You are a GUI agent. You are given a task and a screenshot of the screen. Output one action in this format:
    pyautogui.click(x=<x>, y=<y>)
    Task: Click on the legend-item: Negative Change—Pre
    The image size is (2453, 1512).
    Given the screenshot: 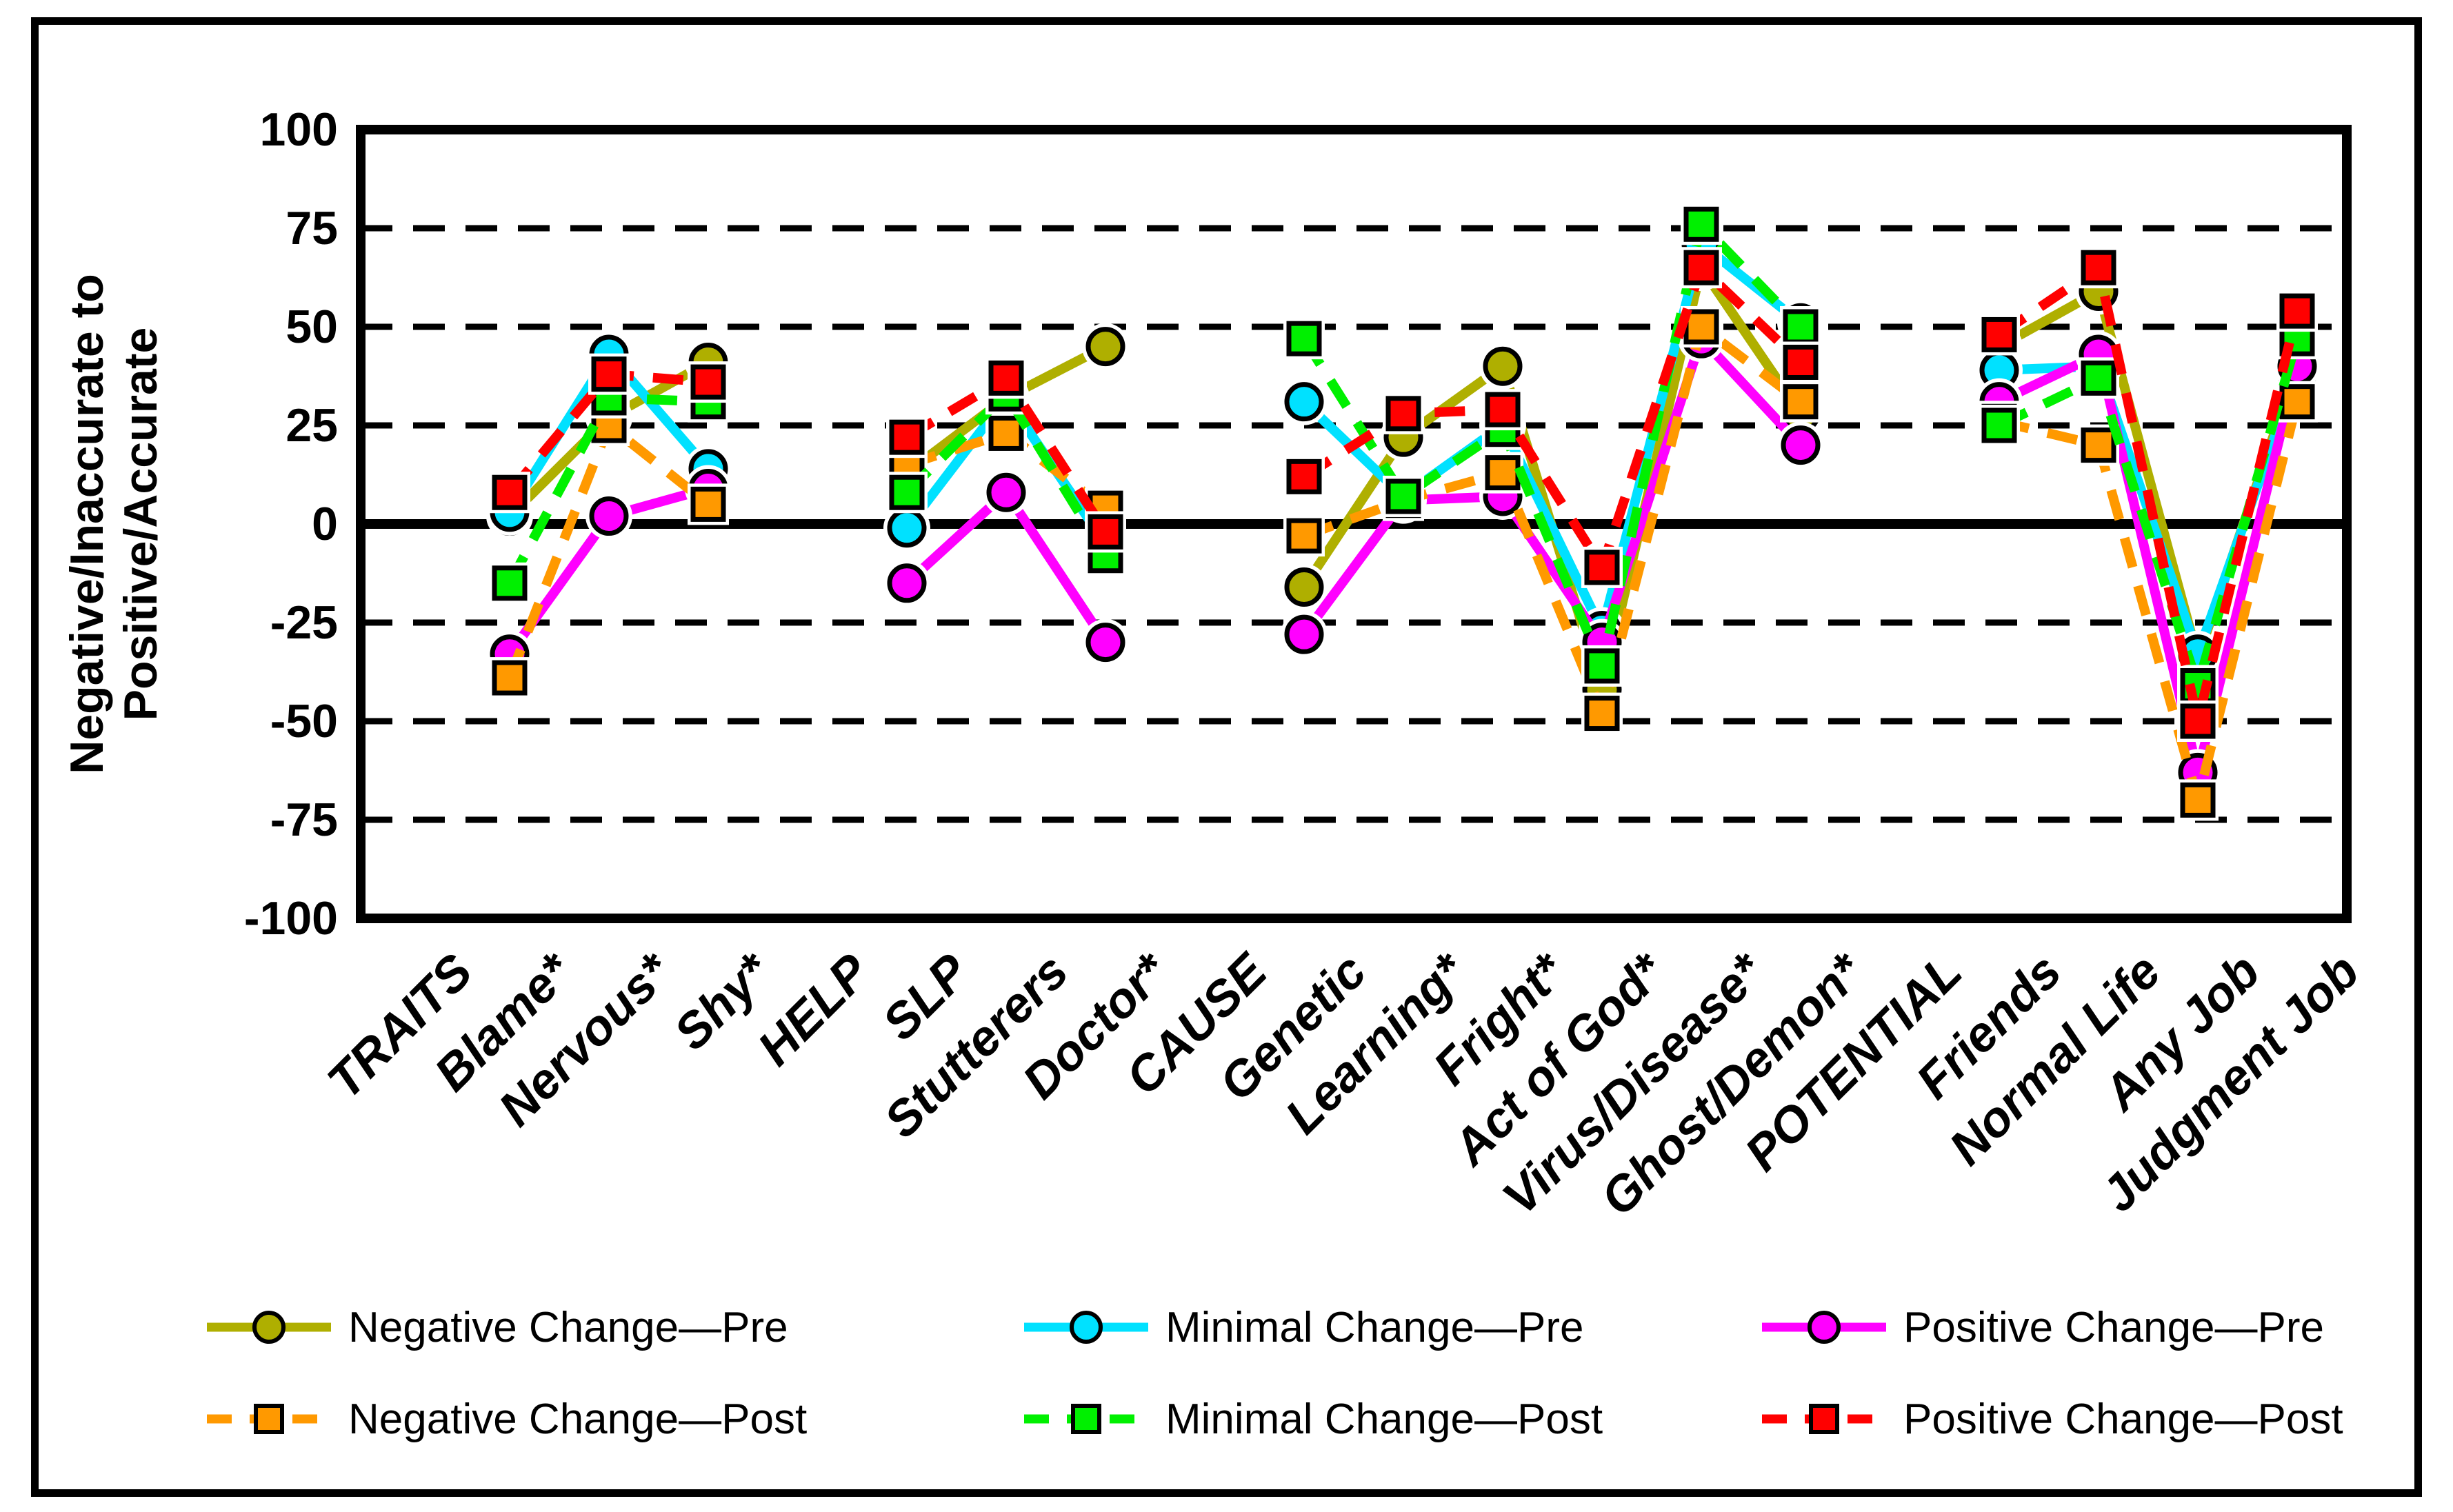 What is the action you would take?
    pyautogui.click(x=495, y=1327)
    